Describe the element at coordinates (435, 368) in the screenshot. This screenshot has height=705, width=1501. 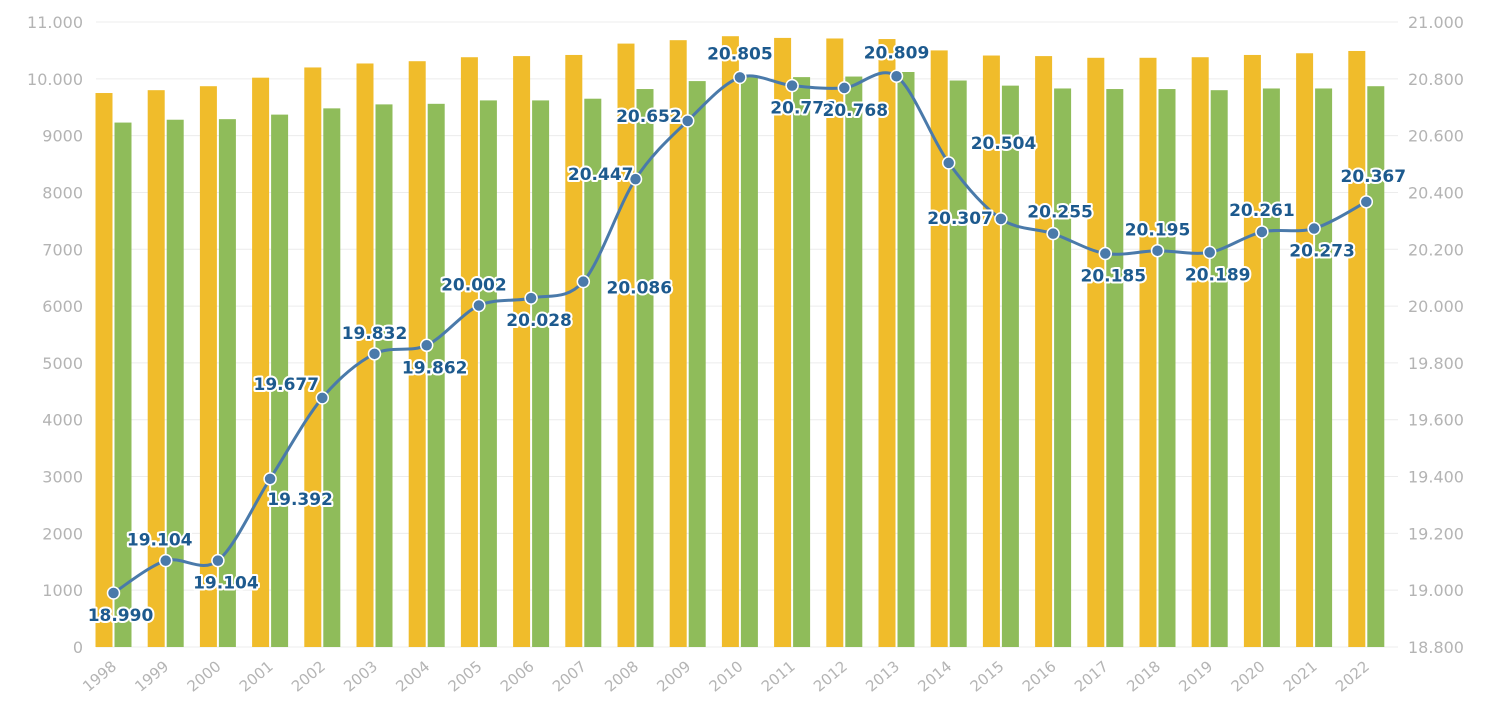
I see `point-value-label: 19.862` at that location.